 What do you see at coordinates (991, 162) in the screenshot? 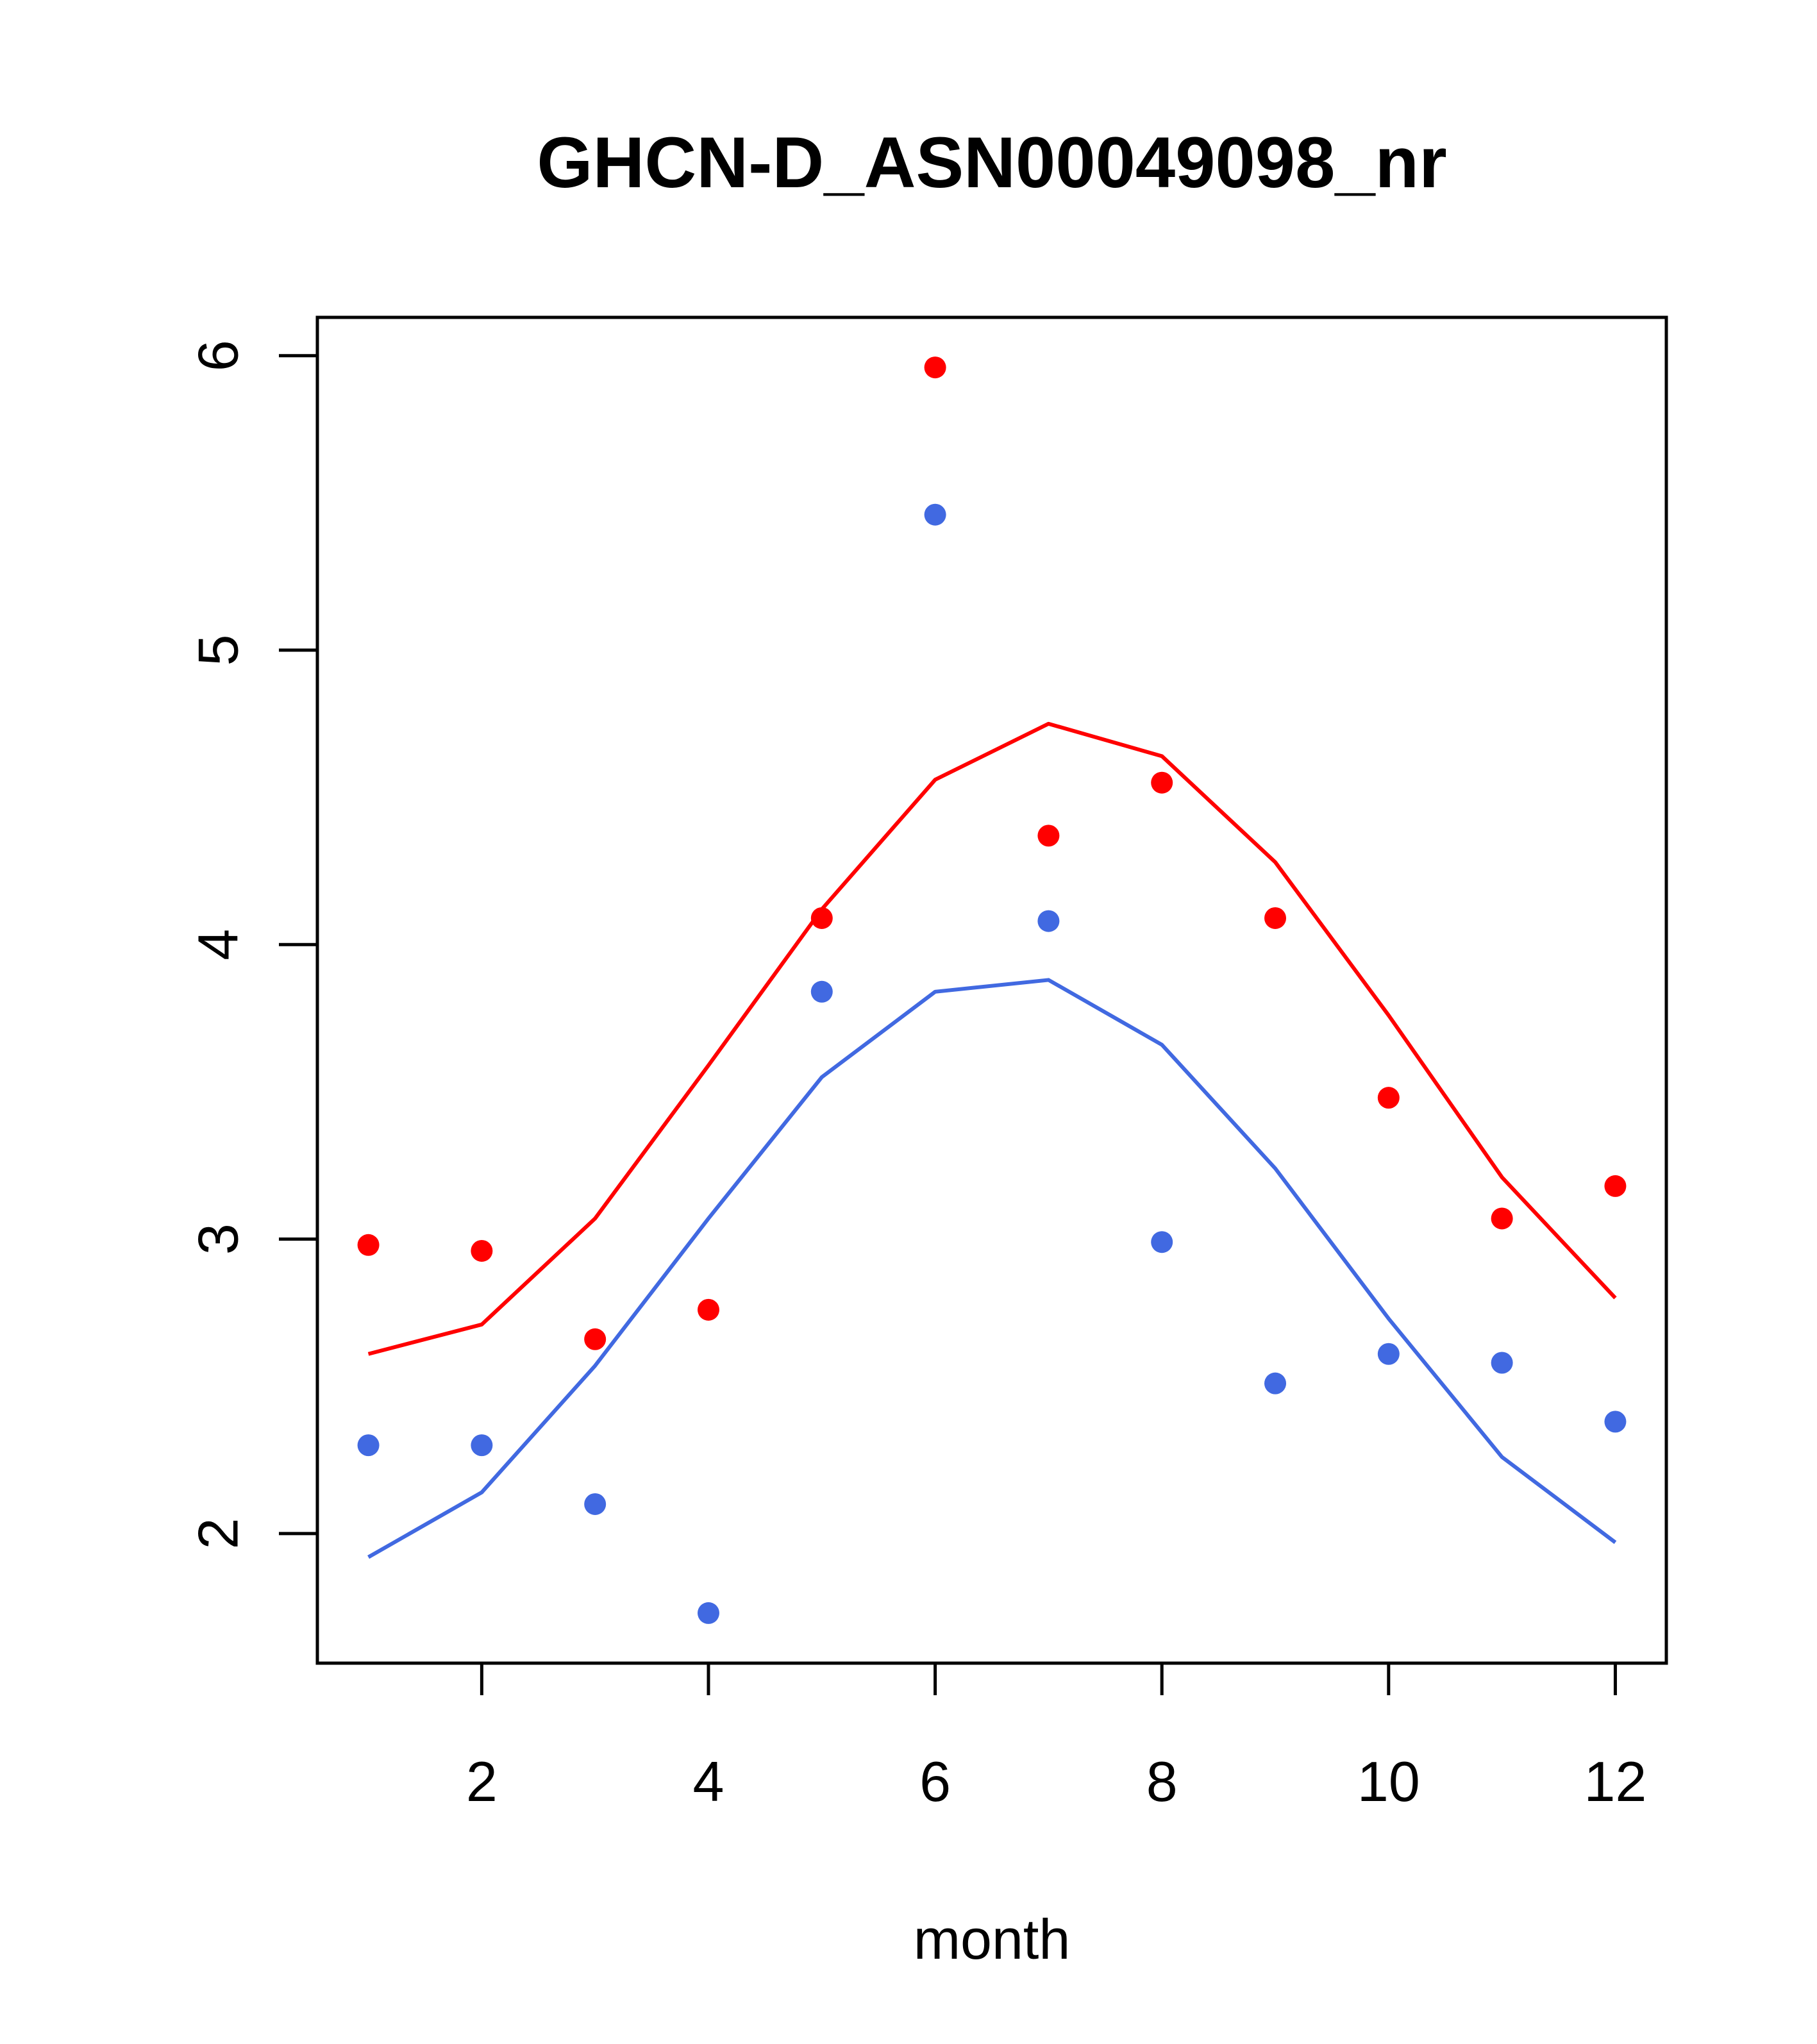
I see `chart-title: GHCN-D_ASN00049098_nr` at bounding box center [991, 162].